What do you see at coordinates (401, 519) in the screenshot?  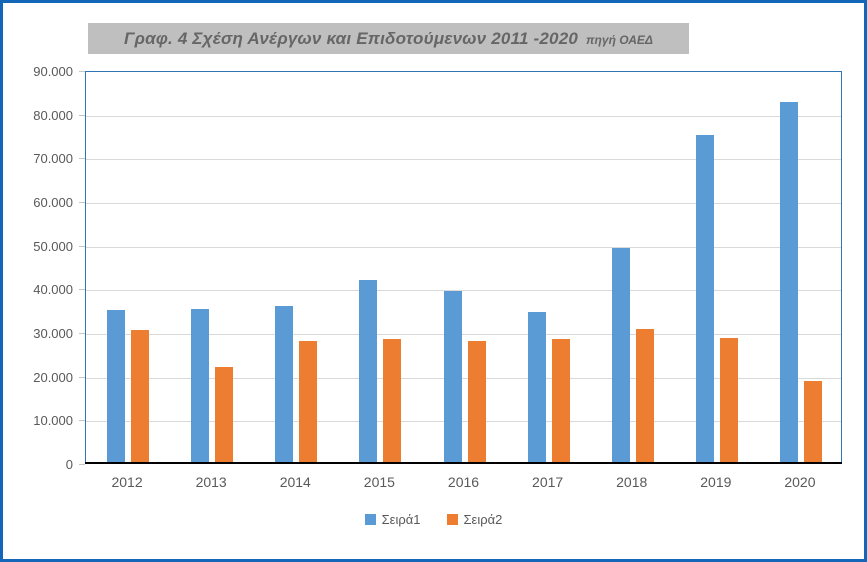 I see `legend-label: Σειρά1` at bounding box center [401, 519].